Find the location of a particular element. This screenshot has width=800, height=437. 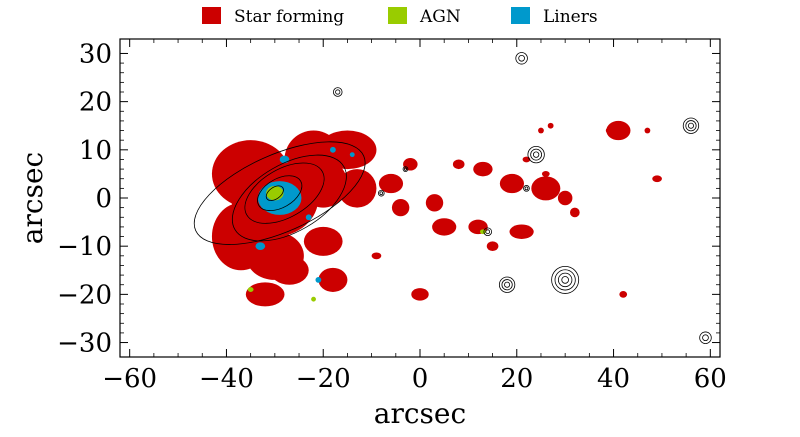

x-tick-label: −60 is located at coordinates (129, 379).